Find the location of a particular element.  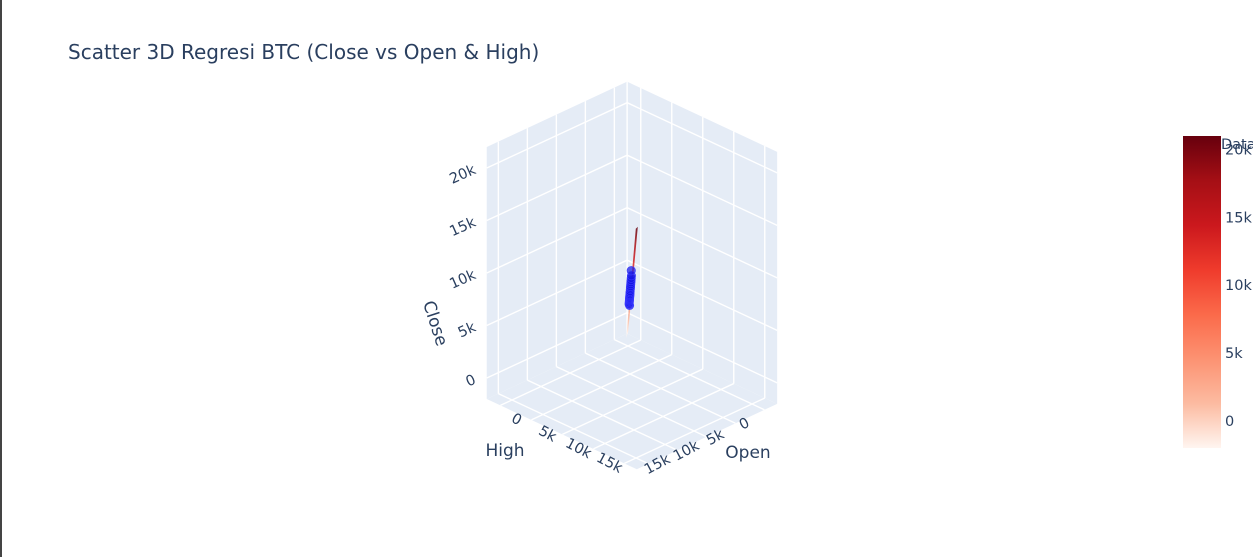

close-axis-title: Close is located at coordinates (434, 323).